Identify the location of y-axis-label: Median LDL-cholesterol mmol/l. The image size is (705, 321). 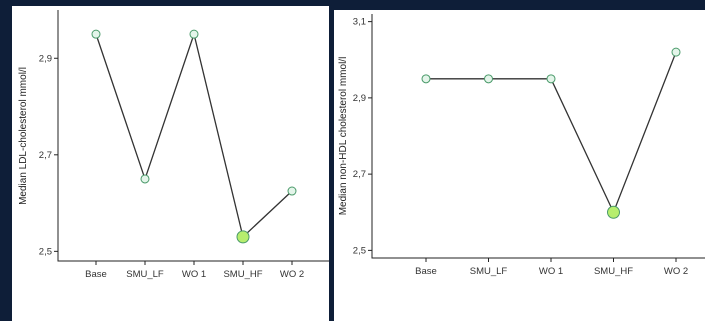
(23, 136).